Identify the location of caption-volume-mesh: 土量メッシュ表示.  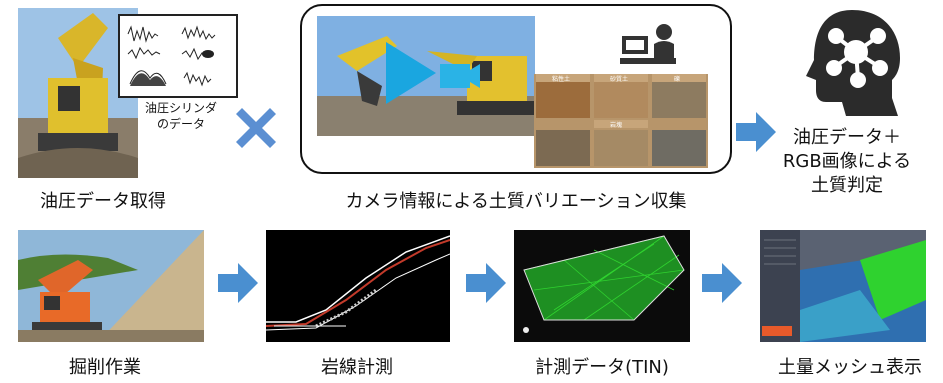
(850, 367).